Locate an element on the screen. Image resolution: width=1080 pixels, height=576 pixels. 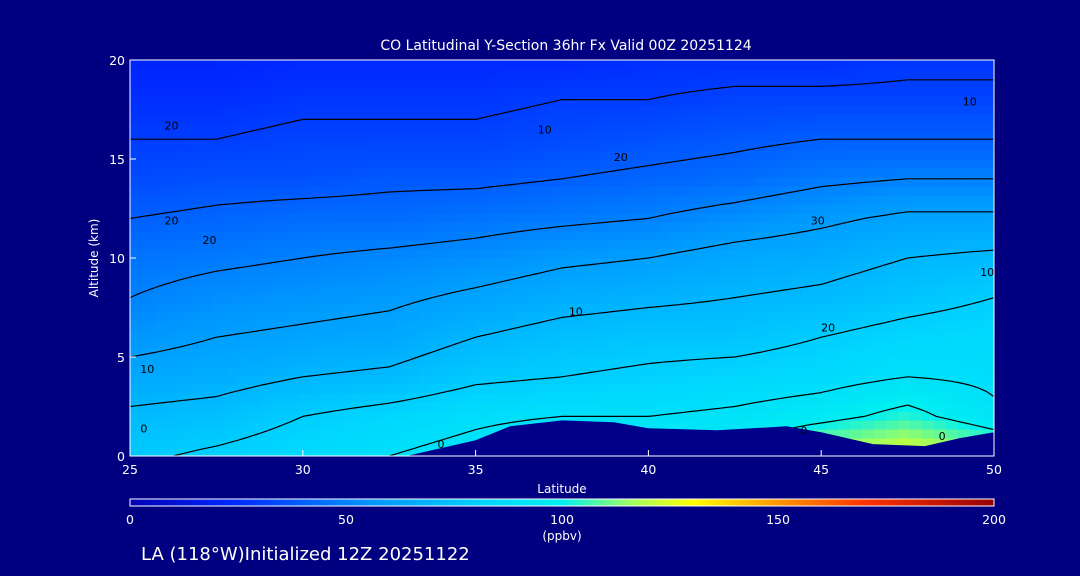
colorbar-tick-label: 50 is located at coordinates (346, 519).